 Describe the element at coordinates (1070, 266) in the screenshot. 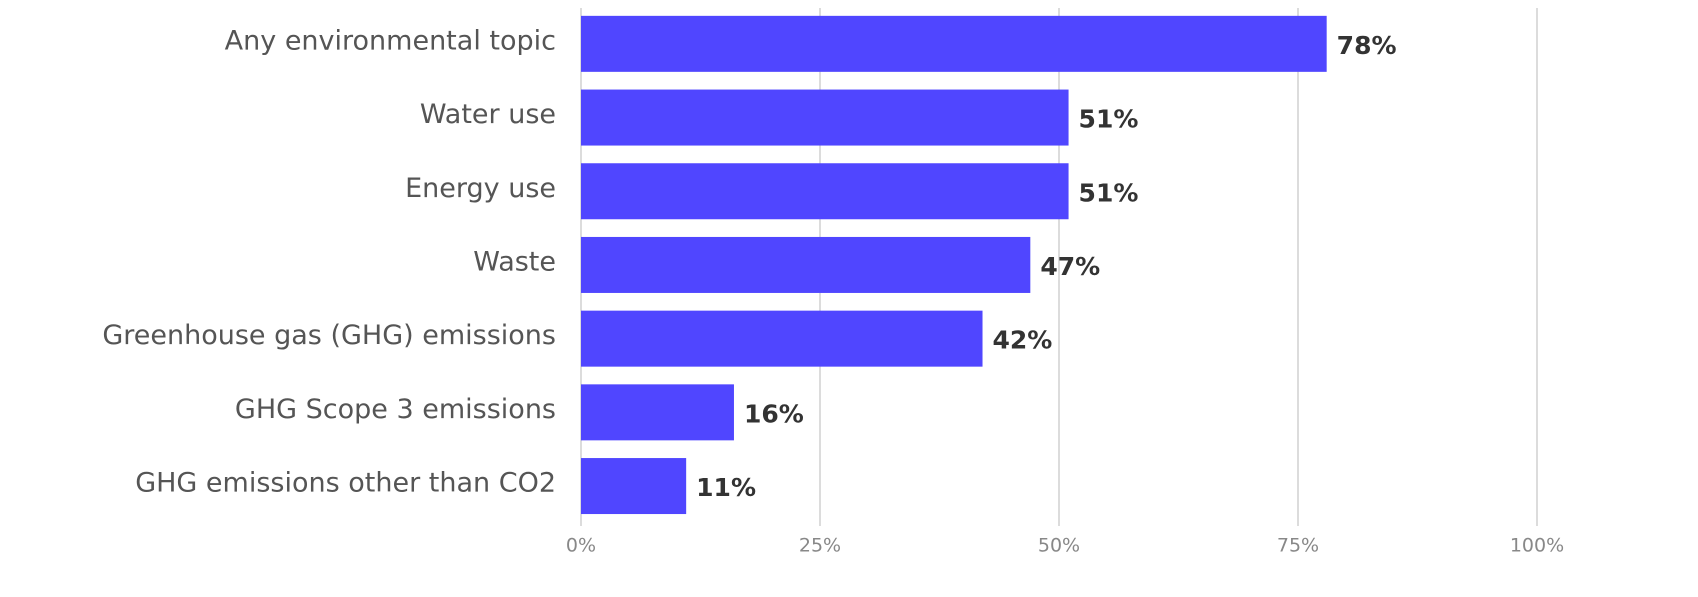

I see `value-label: 47%` at that location.